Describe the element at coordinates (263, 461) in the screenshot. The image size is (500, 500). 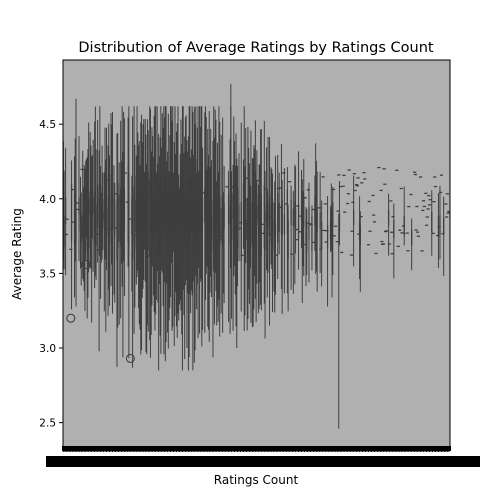
I see `x-tick-label-band` at that location.